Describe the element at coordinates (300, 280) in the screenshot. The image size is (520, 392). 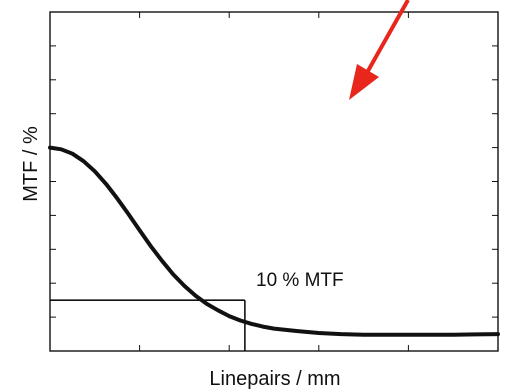
I see `annotation-label: 10 % MTF` at that location.